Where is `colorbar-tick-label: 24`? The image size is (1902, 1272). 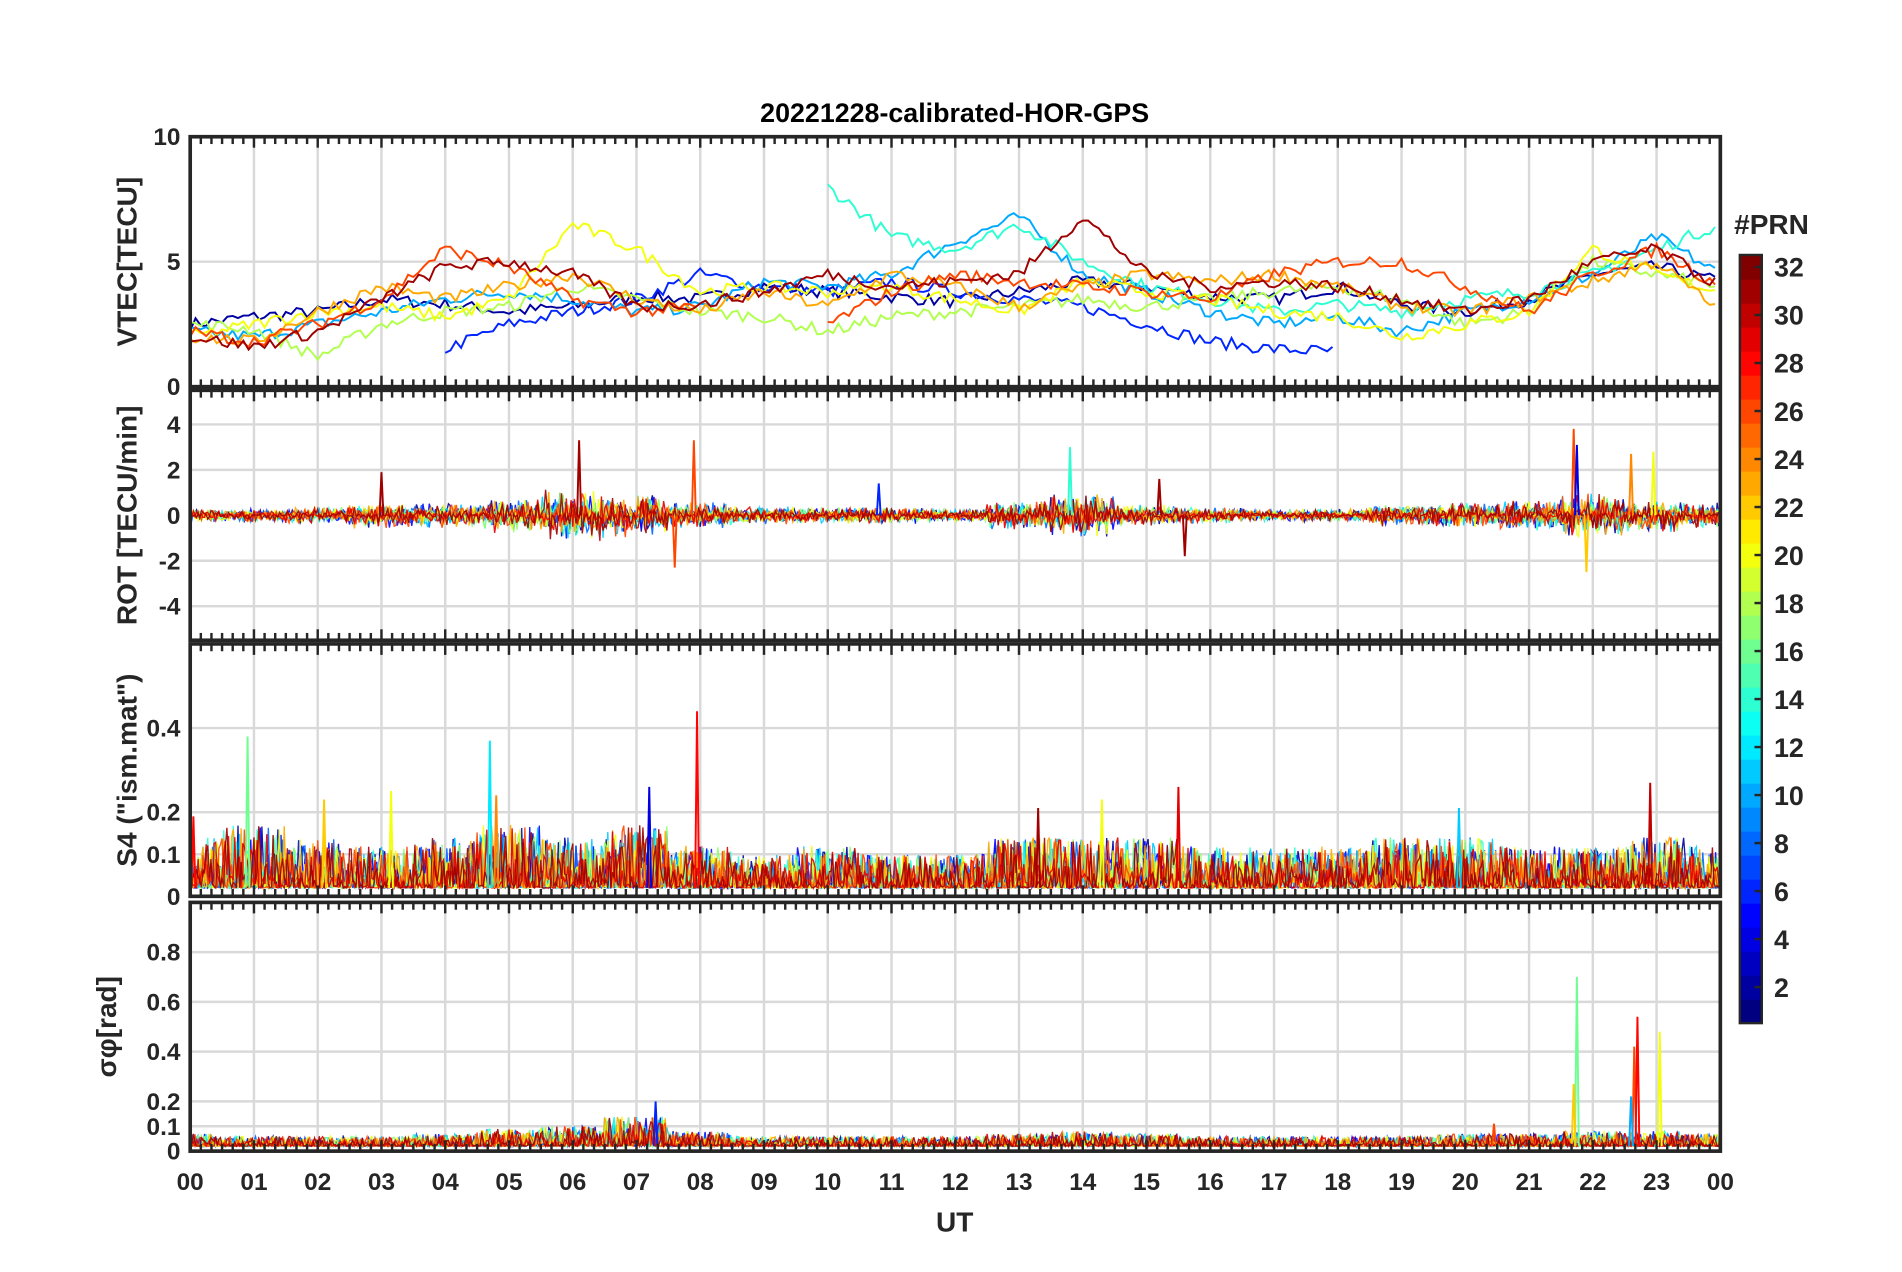 colorbar-tick-label: 24 is located at coordinates (1789, 460).